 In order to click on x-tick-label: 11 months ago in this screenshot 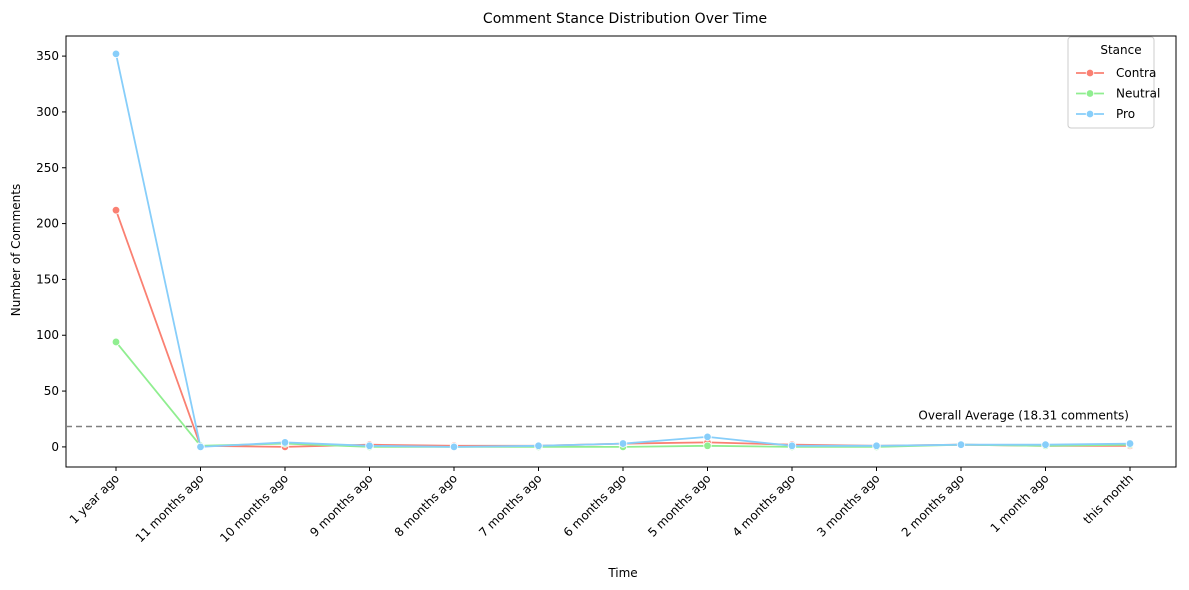, I will do `click(170, 508)`.